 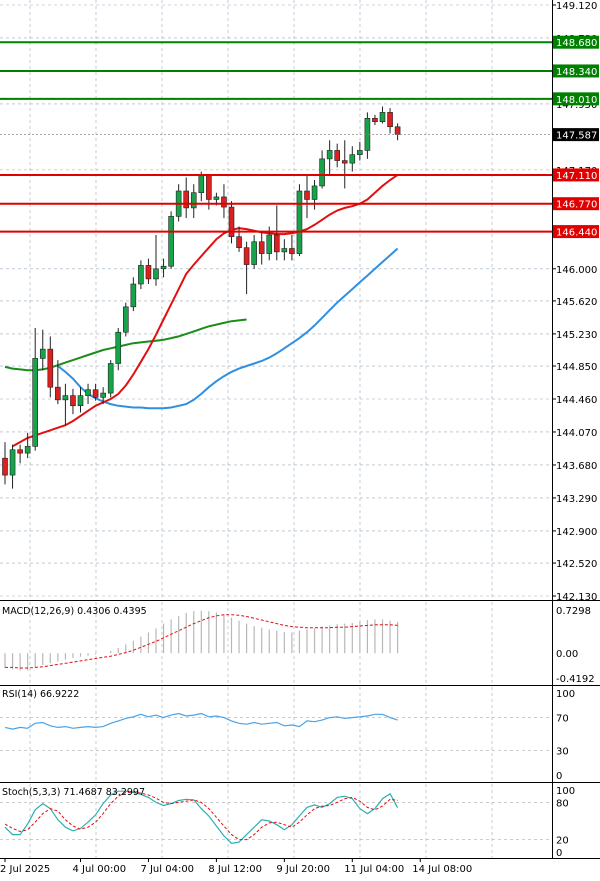 What do you see at coordinates (303, 869) in the screenshot?
I see `x-tick-label: 9 Jul 20:00` at bounding box center [303, 869].